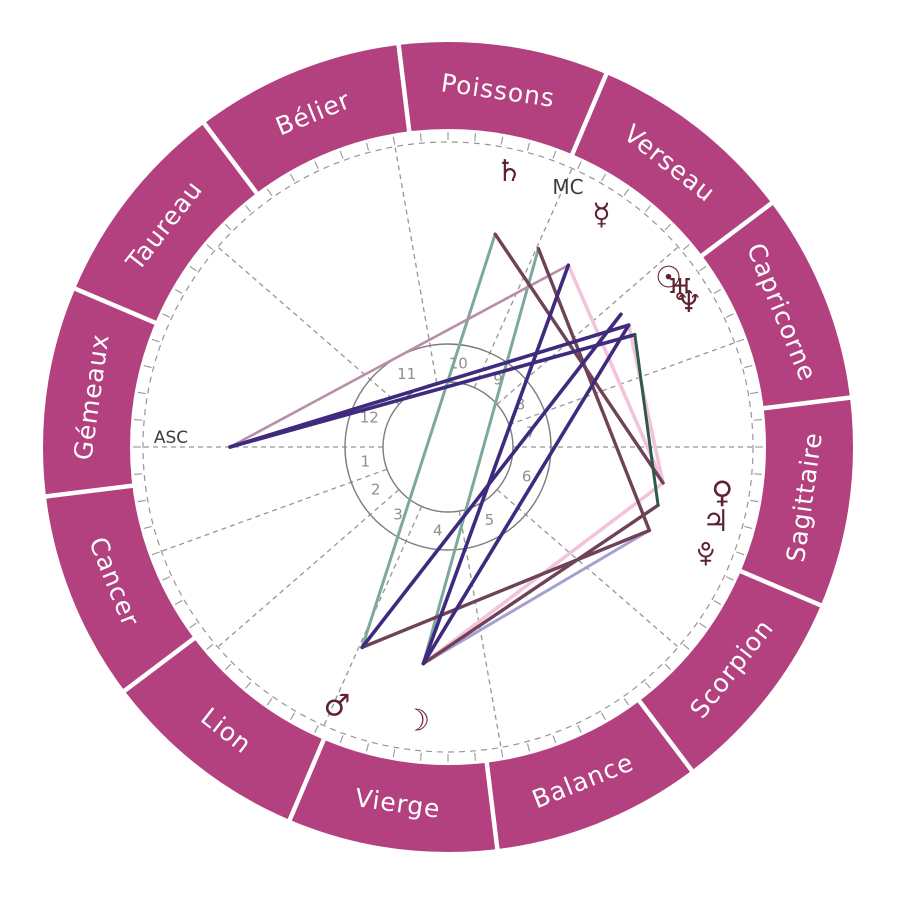 This screenshot has height=897, width=897. I want to click on aspect-saturn-mars-line, so click(428, 440).